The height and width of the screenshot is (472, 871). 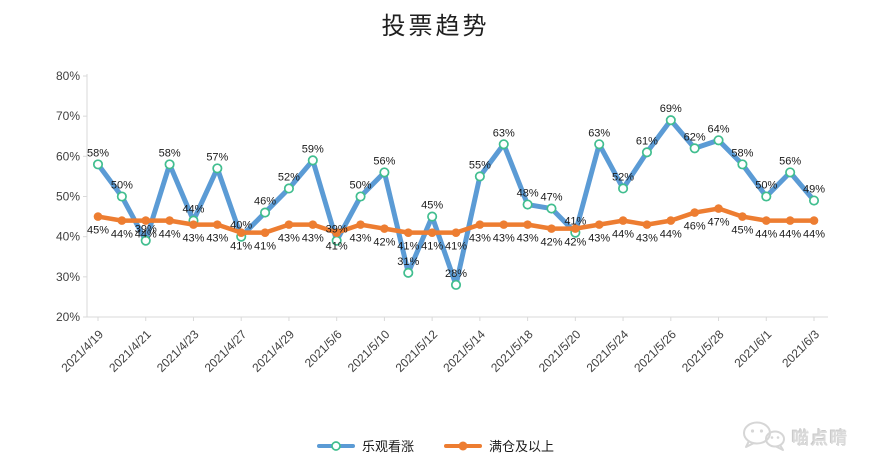 I want to click on svg-text: 64%, so click(x=719, y=129).